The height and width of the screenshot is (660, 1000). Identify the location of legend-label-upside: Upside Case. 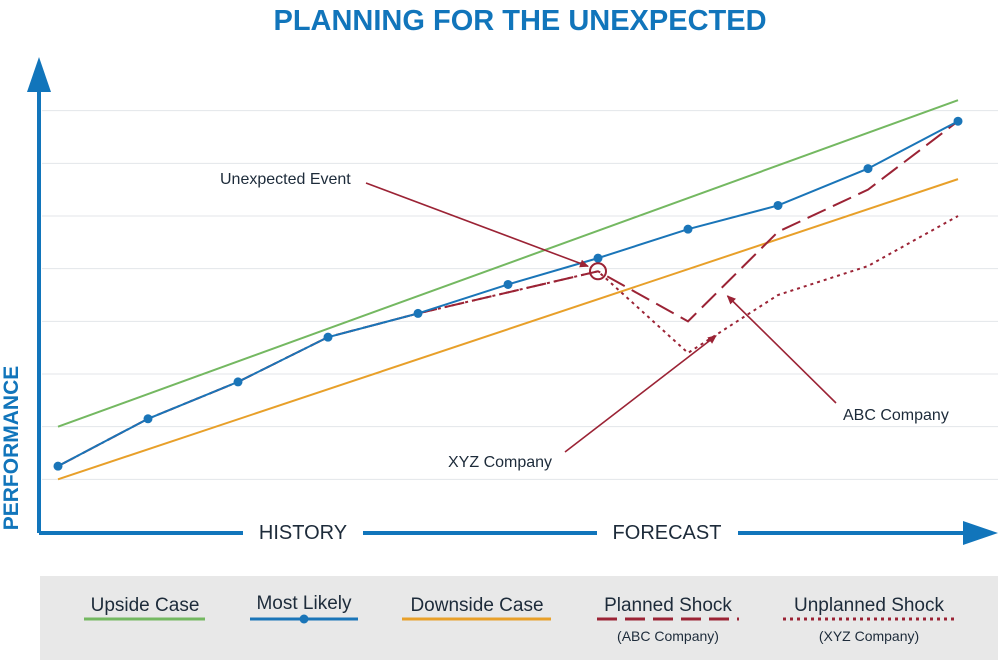
(145, 605).